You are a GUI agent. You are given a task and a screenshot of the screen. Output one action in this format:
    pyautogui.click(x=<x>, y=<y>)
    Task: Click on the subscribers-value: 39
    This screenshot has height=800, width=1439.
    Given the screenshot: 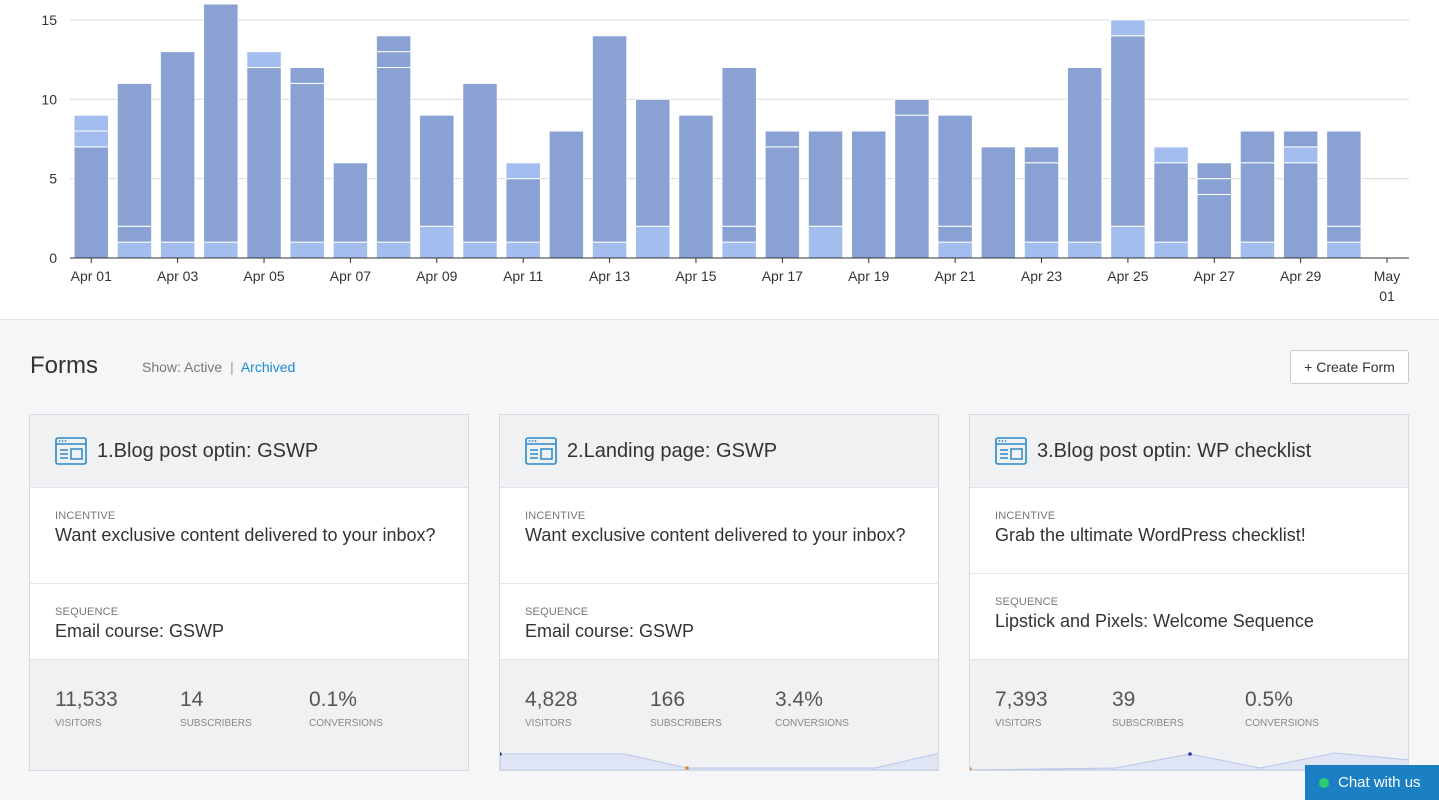 What is the action you would take?
    pyautogui.click(x=1124, y=699)
    